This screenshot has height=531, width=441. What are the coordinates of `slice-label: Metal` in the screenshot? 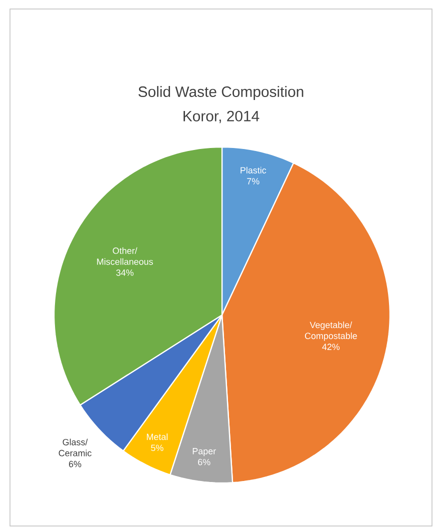 It's located at (157, 436).